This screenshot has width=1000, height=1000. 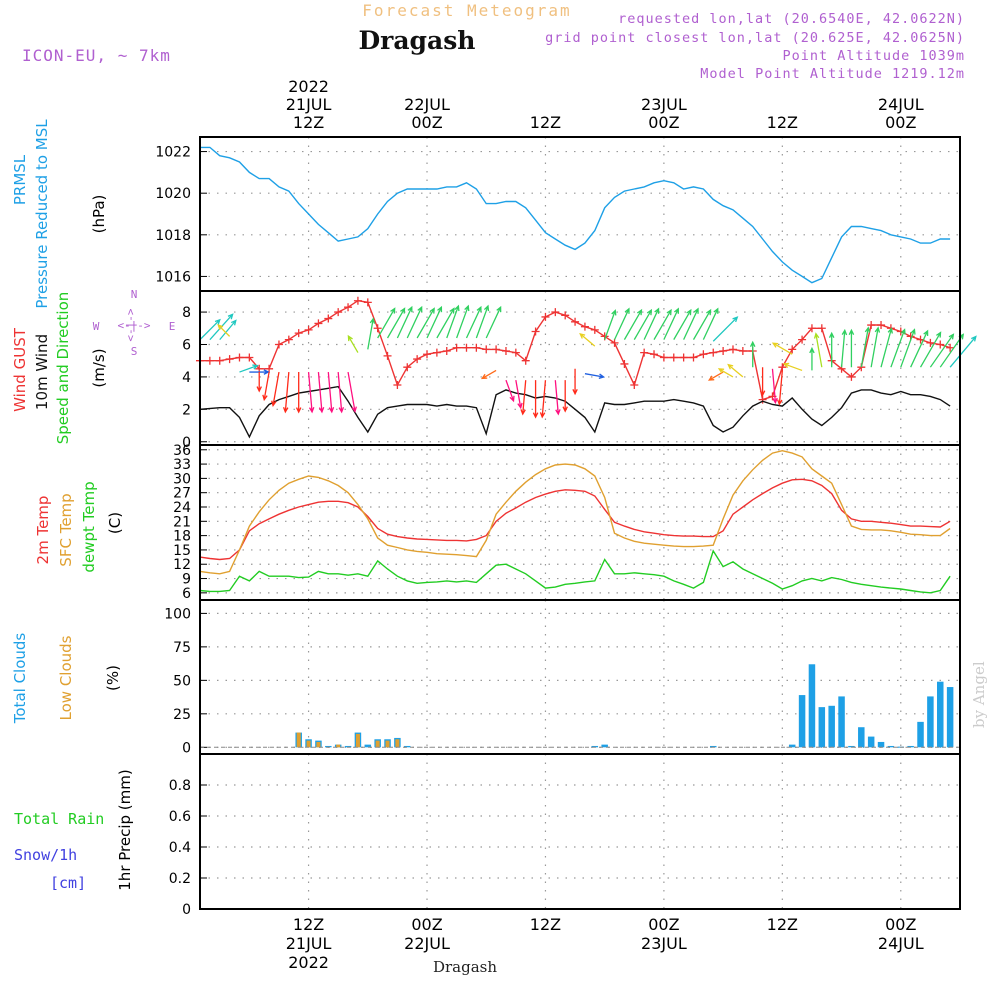 I want to click on time-label-top: 21JUL, so click(x=309, y=104).